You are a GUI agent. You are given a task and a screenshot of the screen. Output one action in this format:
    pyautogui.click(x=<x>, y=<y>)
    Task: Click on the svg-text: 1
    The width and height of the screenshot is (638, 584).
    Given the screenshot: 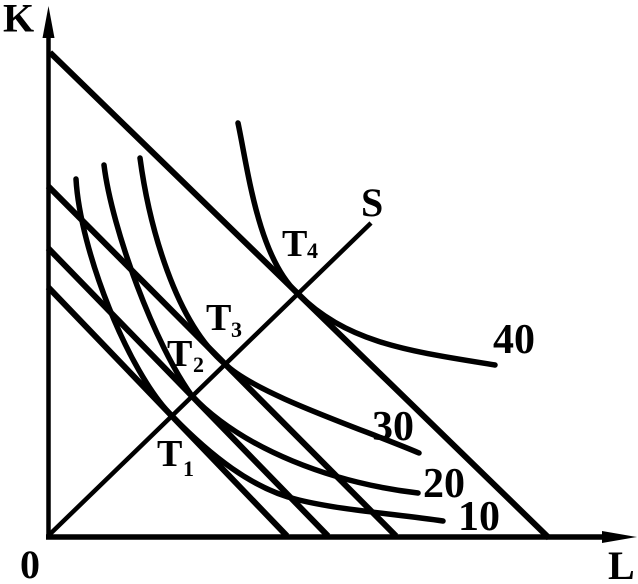 What is the action you would take?
    pyautogui.click(x=188, y=468)
    